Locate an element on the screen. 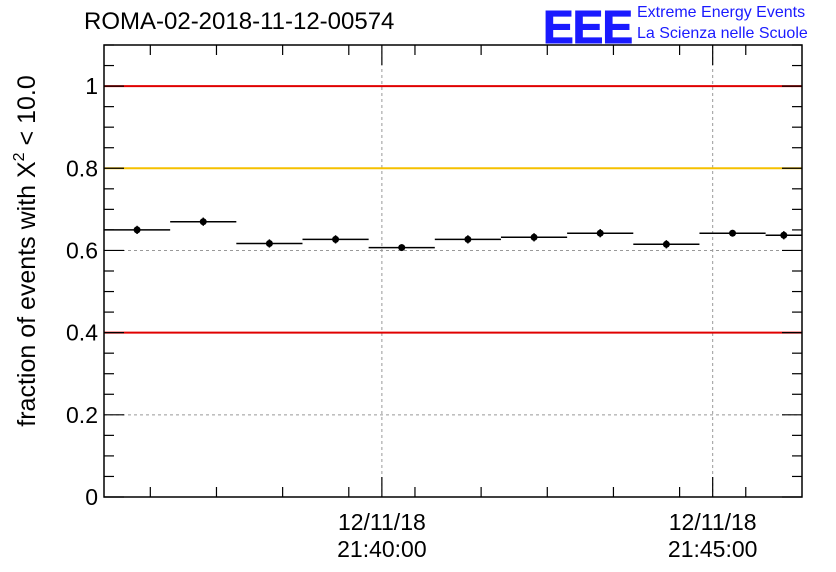 This screenshot has height=572, width=836. y-axis-label-sup: 2 is located at coordinates (19, 156).